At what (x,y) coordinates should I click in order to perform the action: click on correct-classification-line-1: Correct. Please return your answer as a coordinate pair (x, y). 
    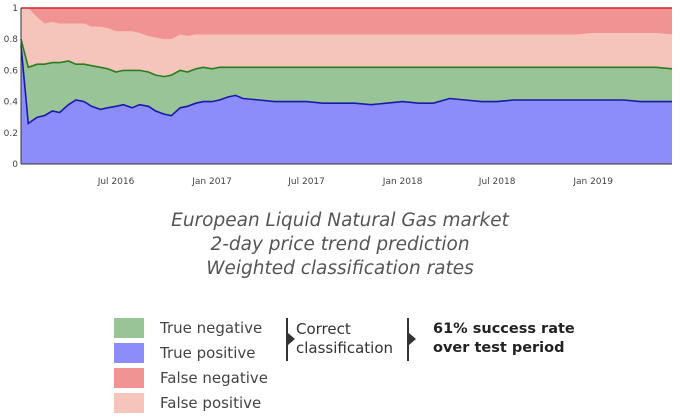
    Looking at the image, I should click on (323, 329).